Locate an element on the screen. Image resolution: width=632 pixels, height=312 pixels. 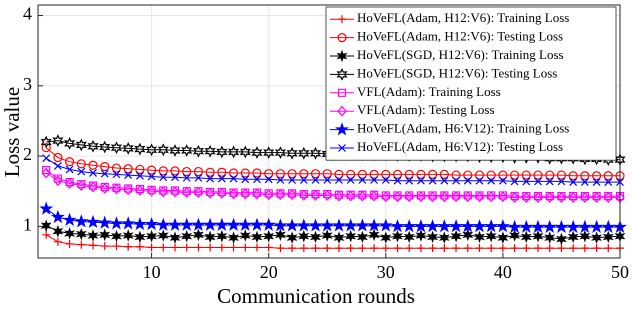
legend-entry: HoVeFL(SGD, H12:V6): Training Loss is located at coordinates (447, 55).